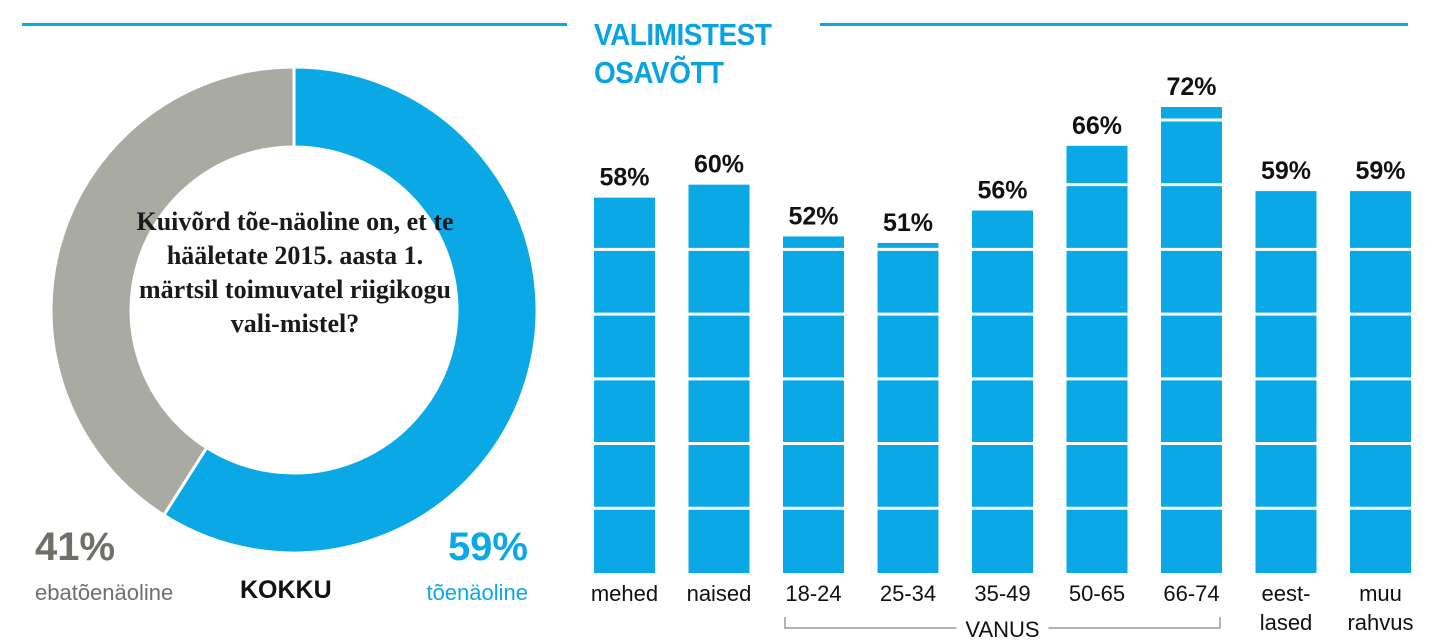  Describe the element at coordinates (1114, 24) in the screenshot. I see `header-rule-right` at that location.